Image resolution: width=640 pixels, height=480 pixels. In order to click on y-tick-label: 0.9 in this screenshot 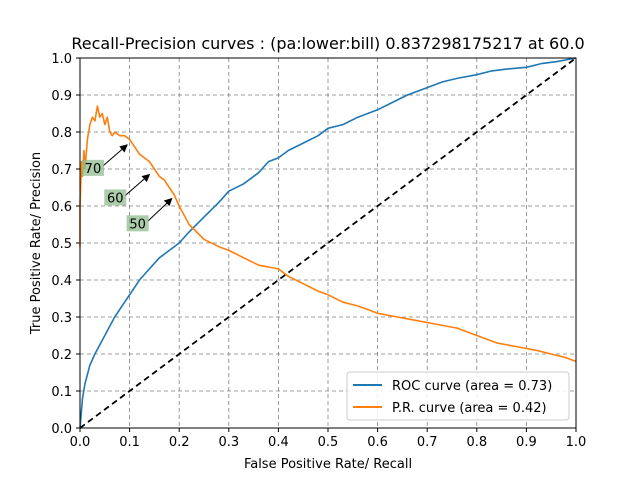, I will do `click(61, 96)`.